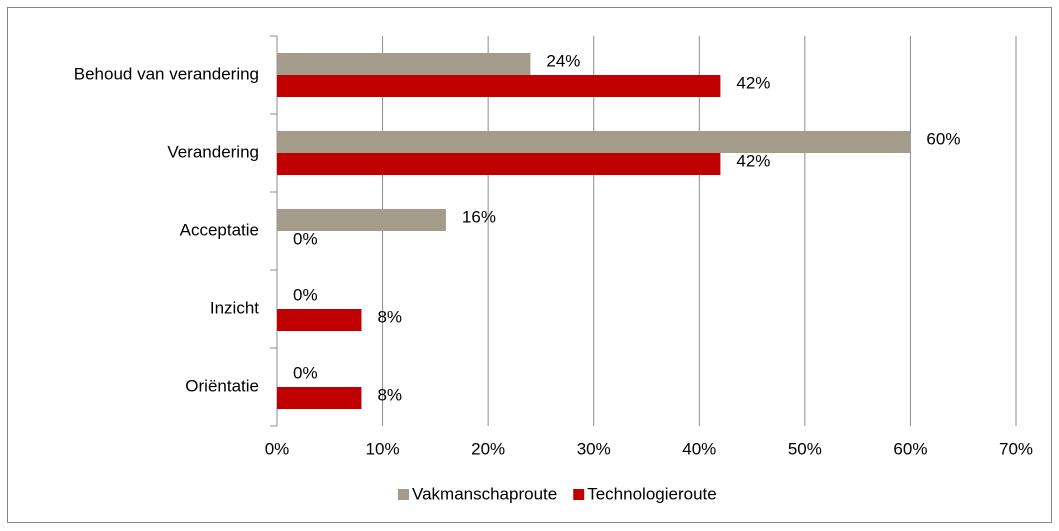  I want to click on y-tick-label: Oriëntatie, so click(222, 385).